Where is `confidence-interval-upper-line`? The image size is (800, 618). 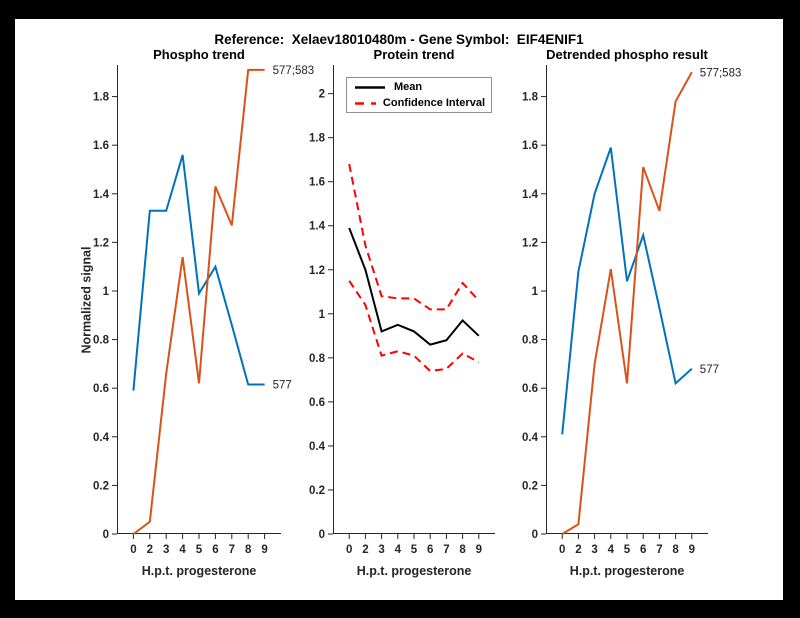 confidence-interval-upper-line is located at coordinates (414, 237).